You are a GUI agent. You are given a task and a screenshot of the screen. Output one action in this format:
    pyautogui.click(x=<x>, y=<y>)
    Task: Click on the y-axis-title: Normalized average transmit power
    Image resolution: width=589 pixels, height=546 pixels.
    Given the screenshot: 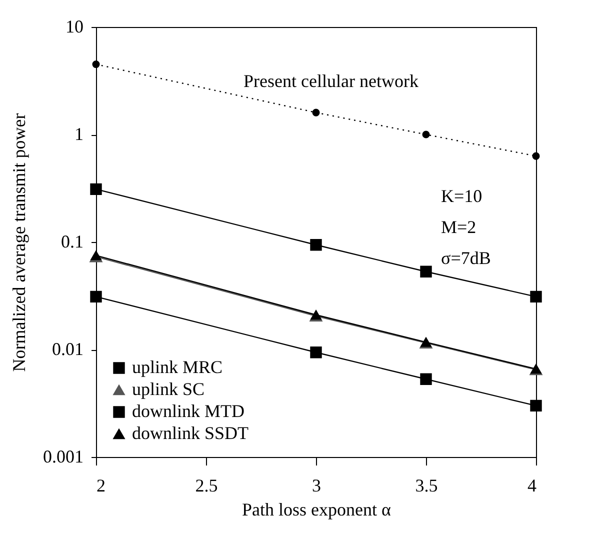 What is the action you would take?
    pyautogui.click(x=19, y=242)
    